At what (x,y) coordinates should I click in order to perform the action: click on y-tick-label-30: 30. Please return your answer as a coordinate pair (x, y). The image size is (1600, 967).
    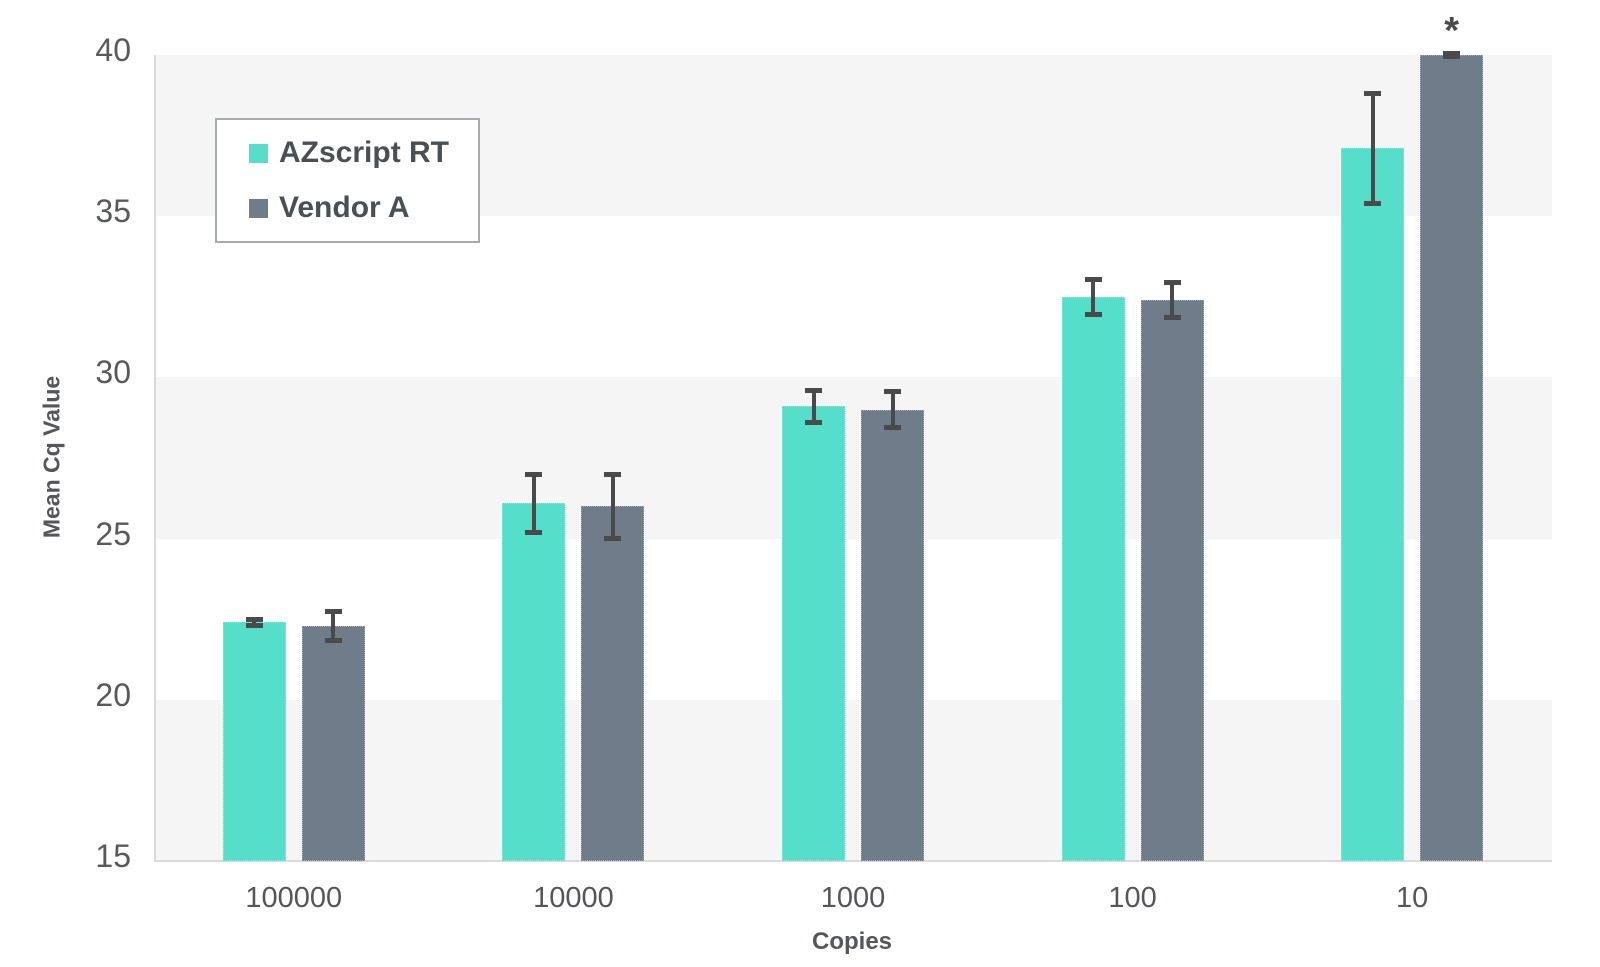
    Looking at the image, I should click on (113, 372).